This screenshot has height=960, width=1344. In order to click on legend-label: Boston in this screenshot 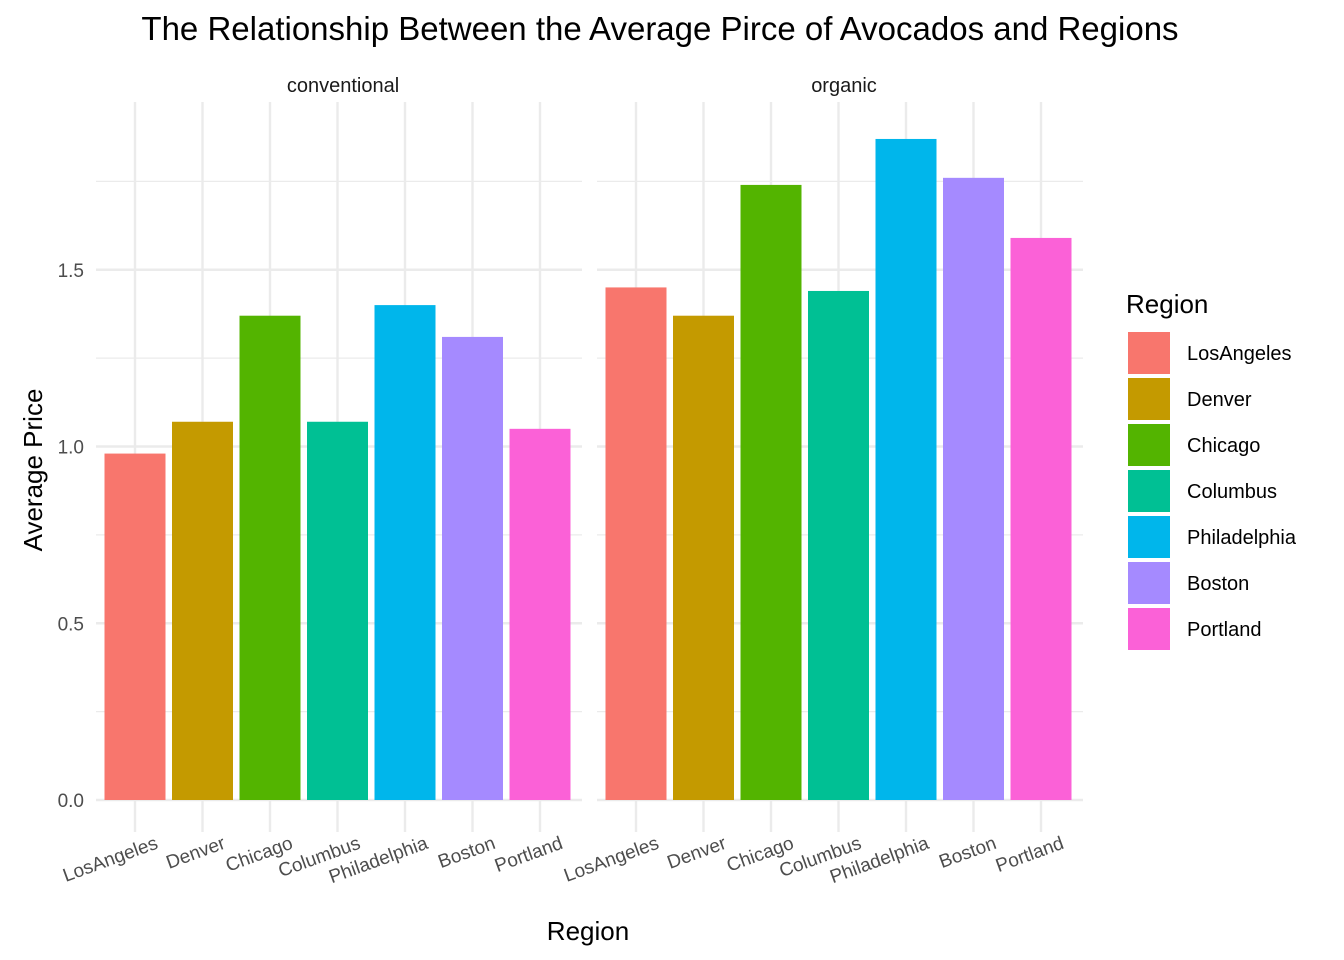, I will do `click(1218, 584)`.